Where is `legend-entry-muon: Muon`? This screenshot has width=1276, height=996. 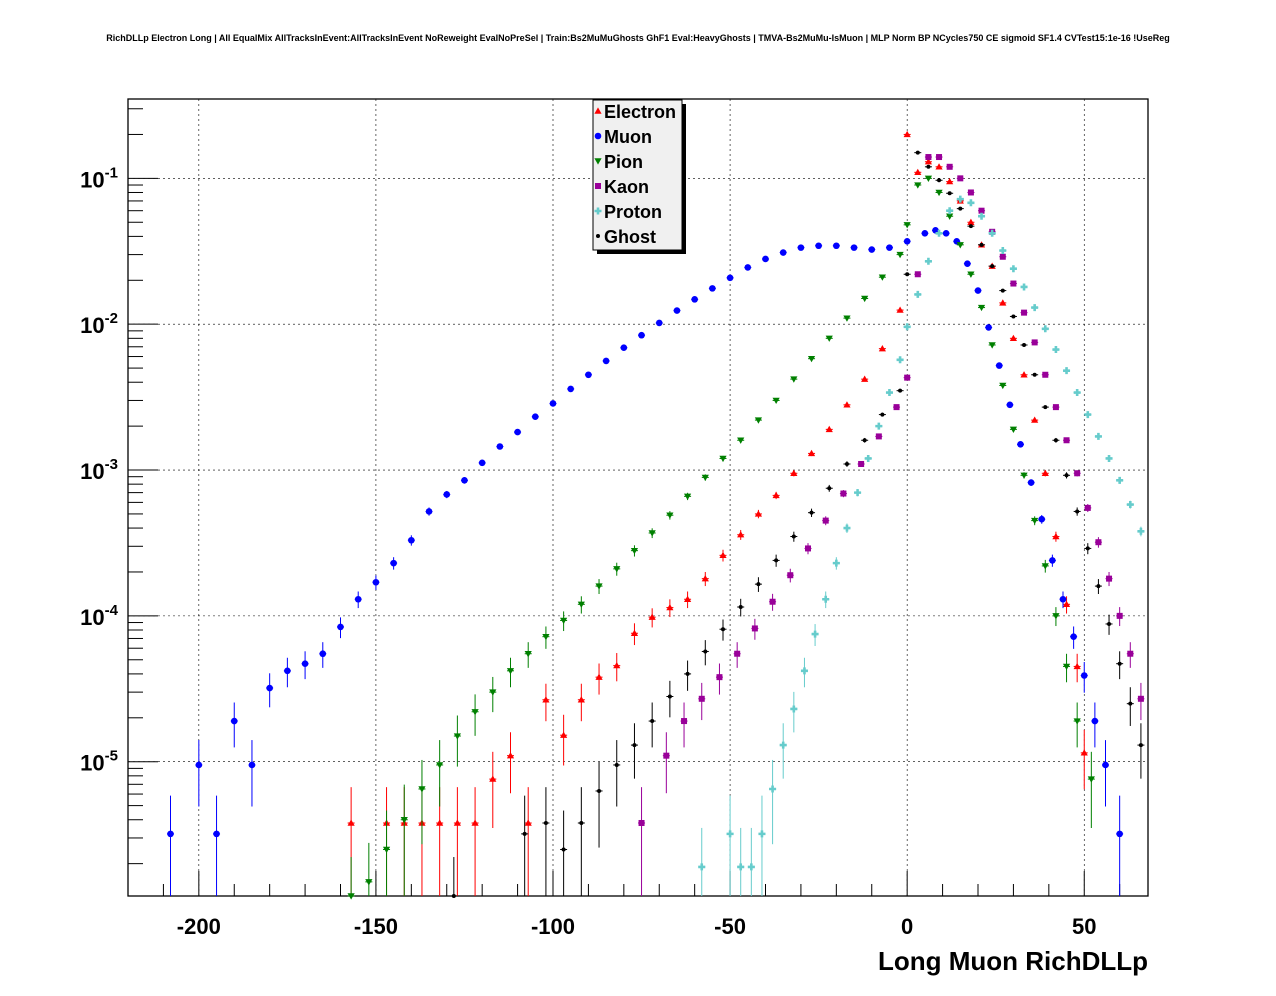 legend-entry-muon: Muon is located at coordinates (623, 137).